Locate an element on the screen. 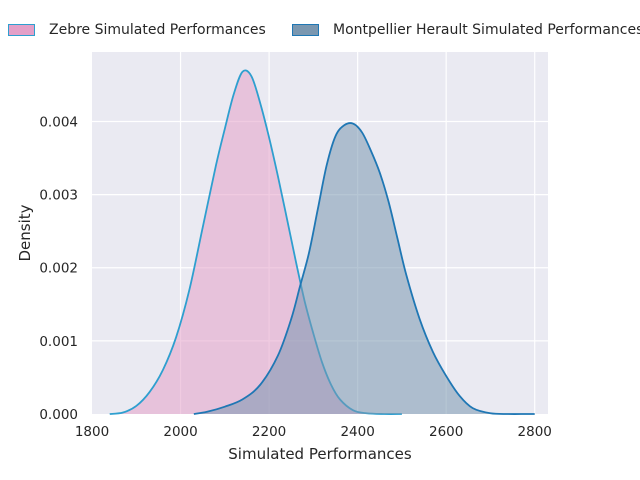  x-tick-label: 2400 is located at coordinates (357, 432).